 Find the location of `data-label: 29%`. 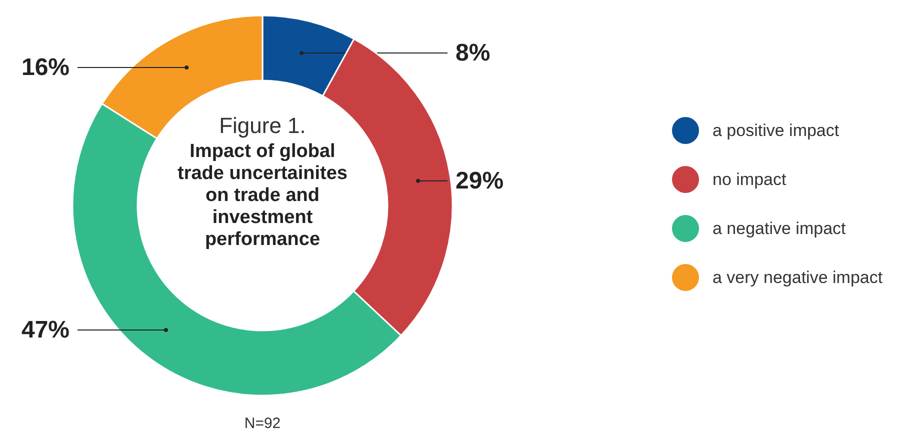

data-label: 29% is located at coordinates (480, 180).